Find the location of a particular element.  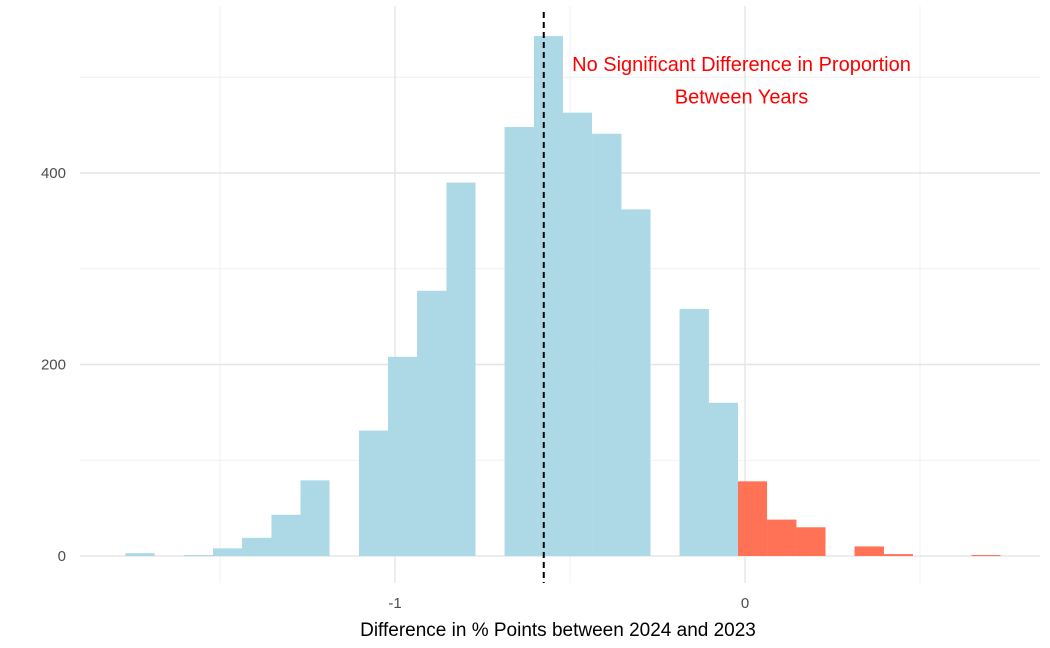

y-tick-label: 0 is located at coordinates (62, 556).